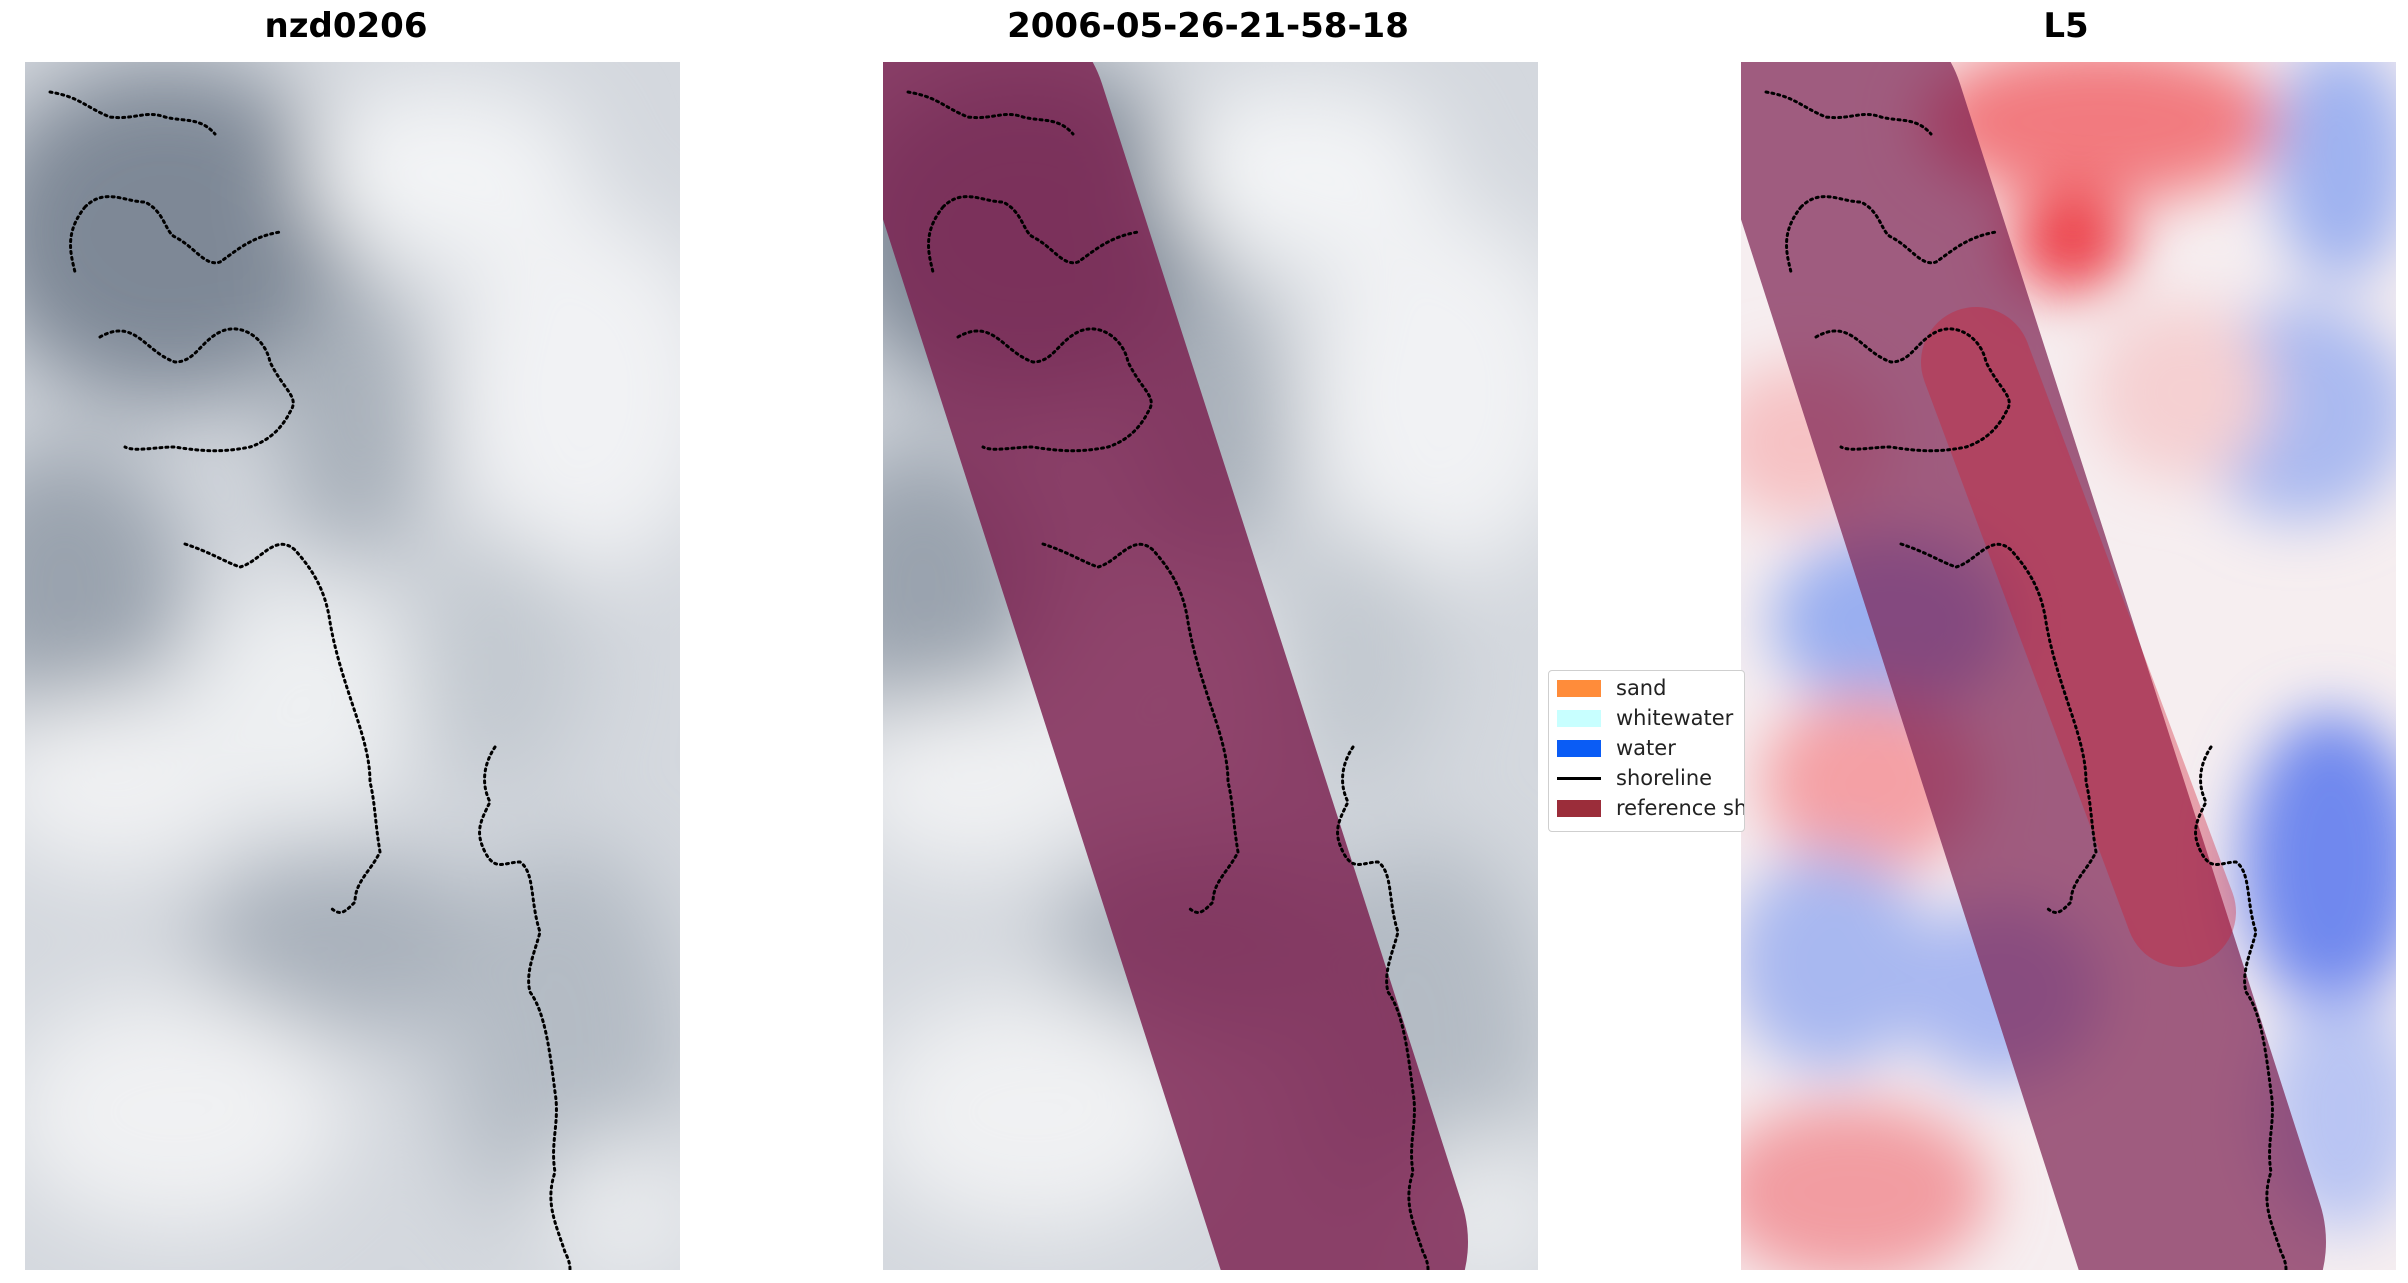 The image size is (2408, 1283). What do you see at coordinates (1208, 26) in the screenshot?
I see `panel-title-2: 2006-05-26-21-58-18` at bounding box center [1208, 26].